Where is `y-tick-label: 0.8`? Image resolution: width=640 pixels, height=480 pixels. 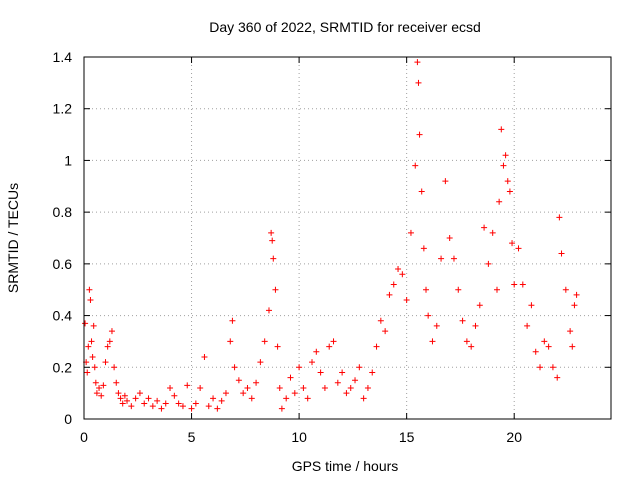 y-tick-label: 0.8 is located at coordinates (63, 212).